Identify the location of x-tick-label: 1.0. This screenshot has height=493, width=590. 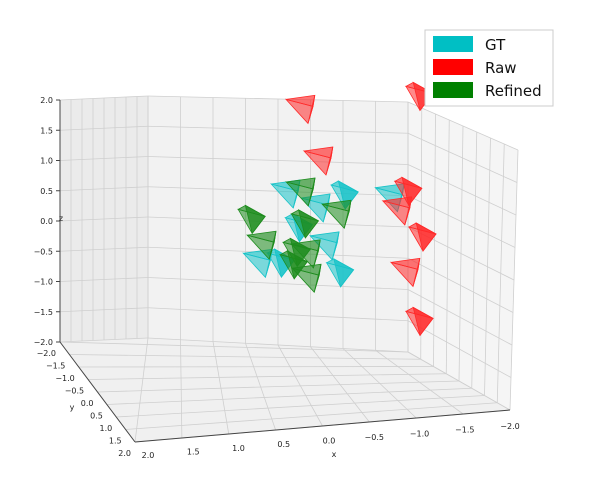
(238, 448).